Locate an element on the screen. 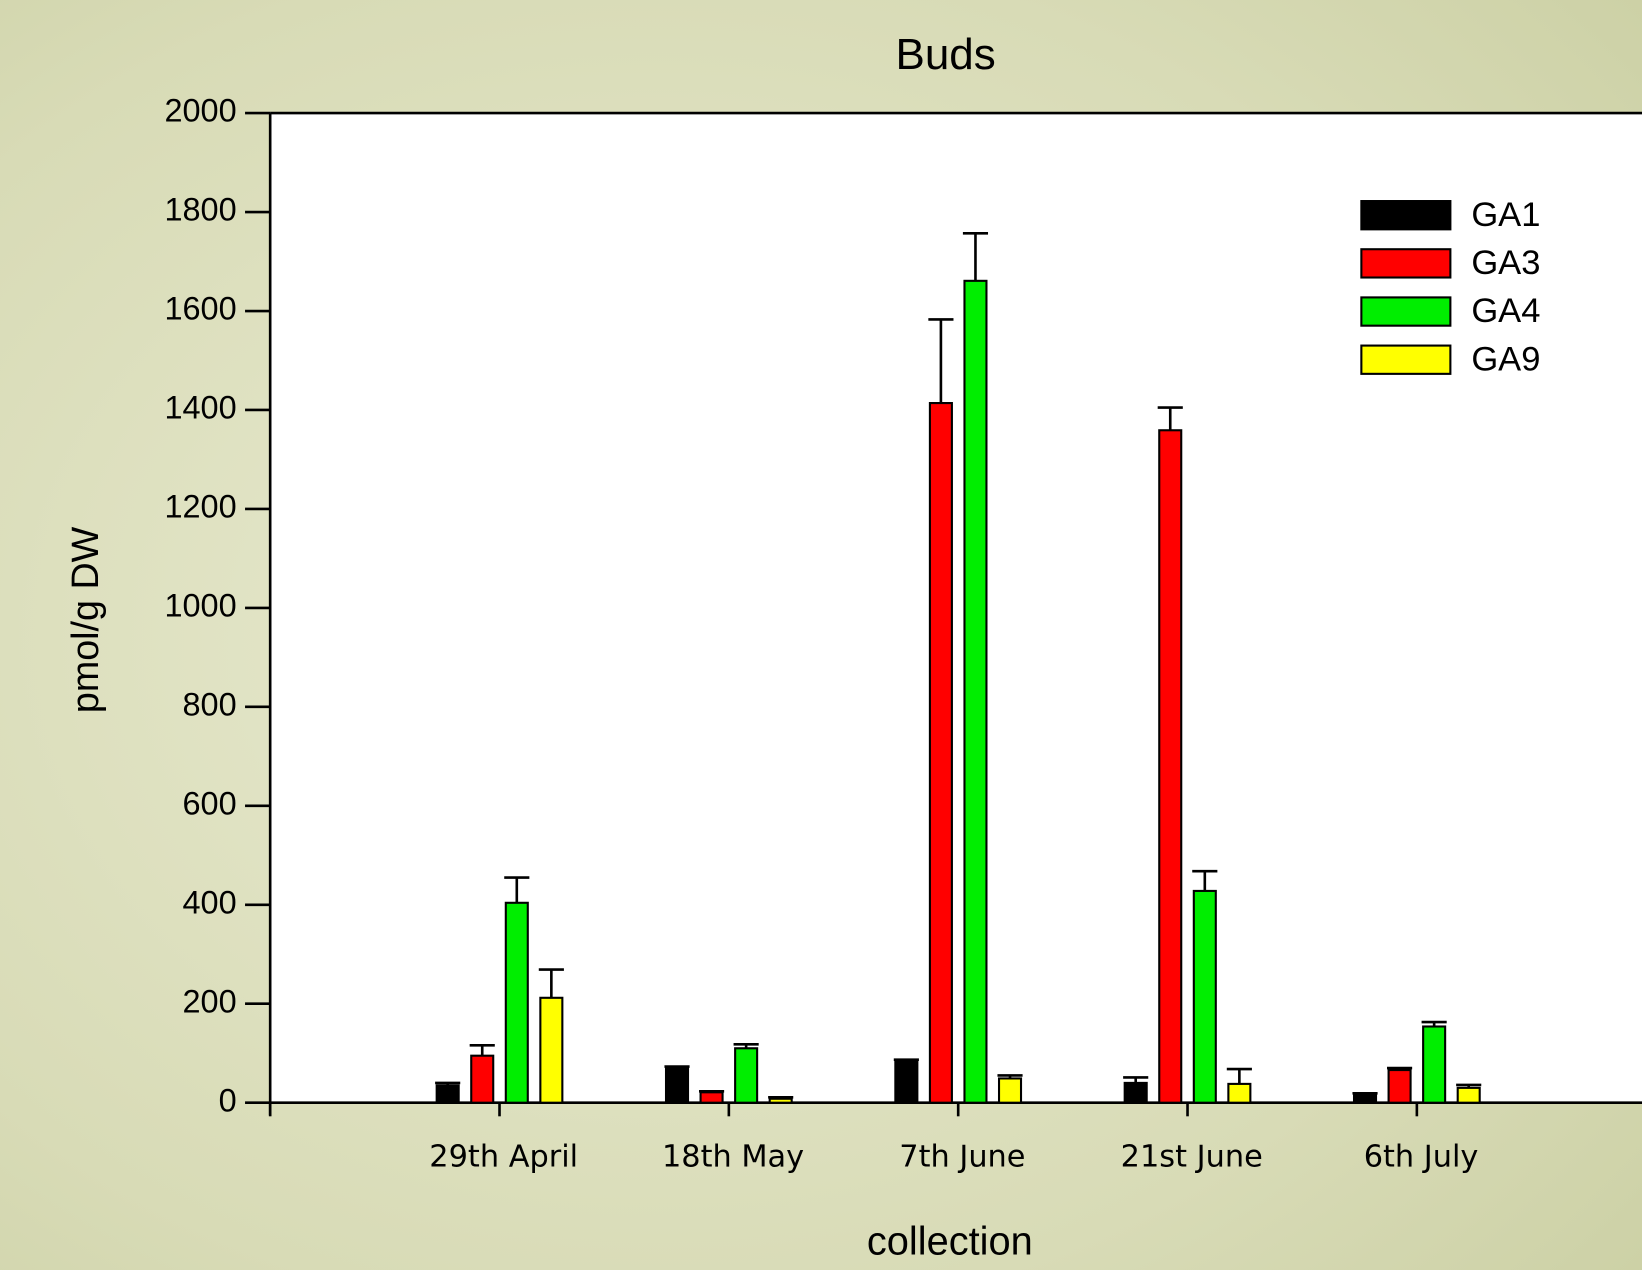  y-tick-label: 1200 is located at coordinates (200, 507).